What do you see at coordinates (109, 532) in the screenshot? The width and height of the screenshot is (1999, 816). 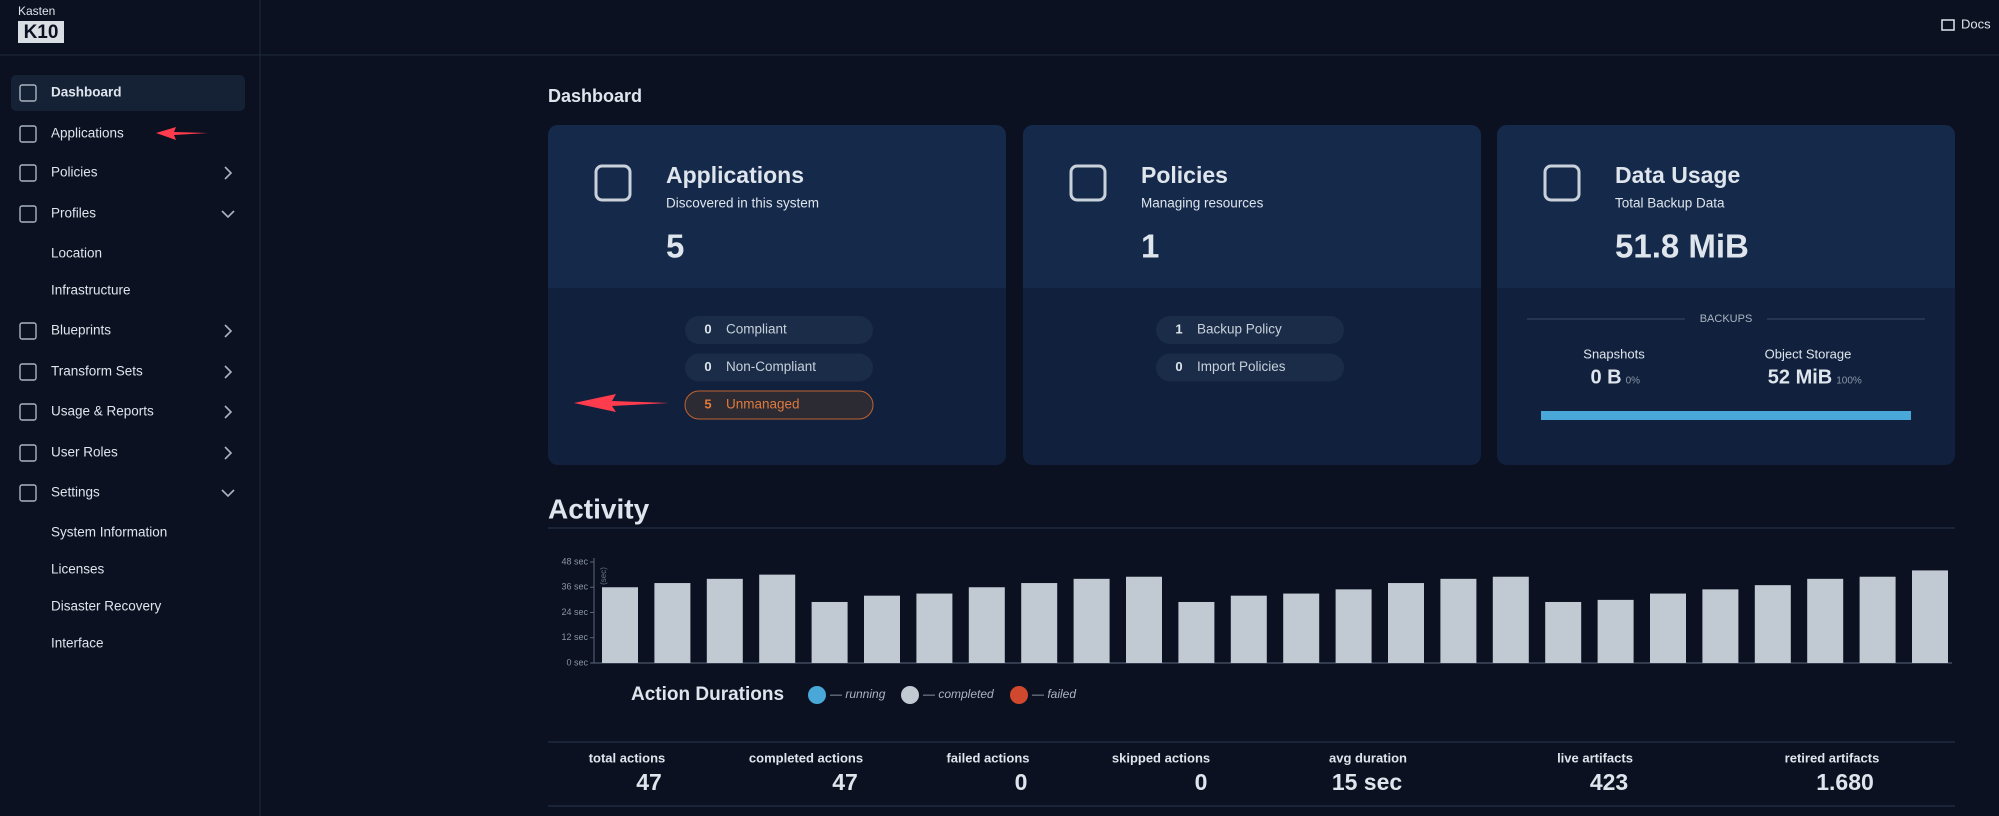 I see `nav-subitem: System Information` at bounding box center [109, 532].